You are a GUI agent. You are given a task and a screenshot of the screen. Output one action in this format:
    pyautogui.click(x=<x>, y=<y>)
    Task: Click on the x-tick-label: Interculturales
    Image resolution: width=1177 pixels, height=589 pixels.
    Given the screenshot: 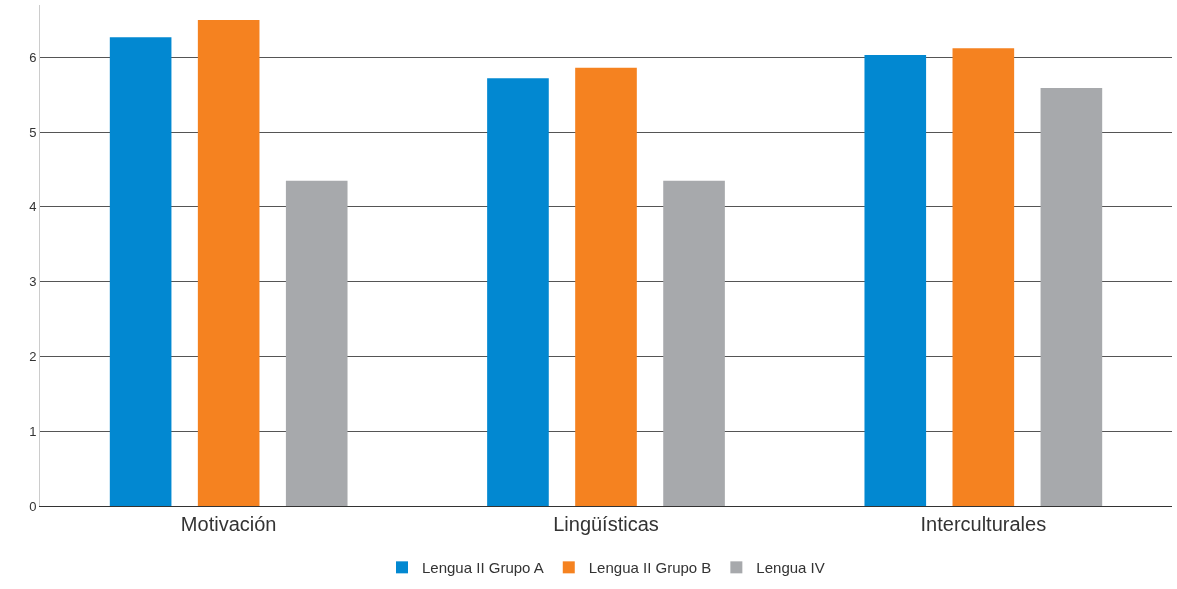 What is the action you would take?
    pyautogui.click(x=983, y=524)
    